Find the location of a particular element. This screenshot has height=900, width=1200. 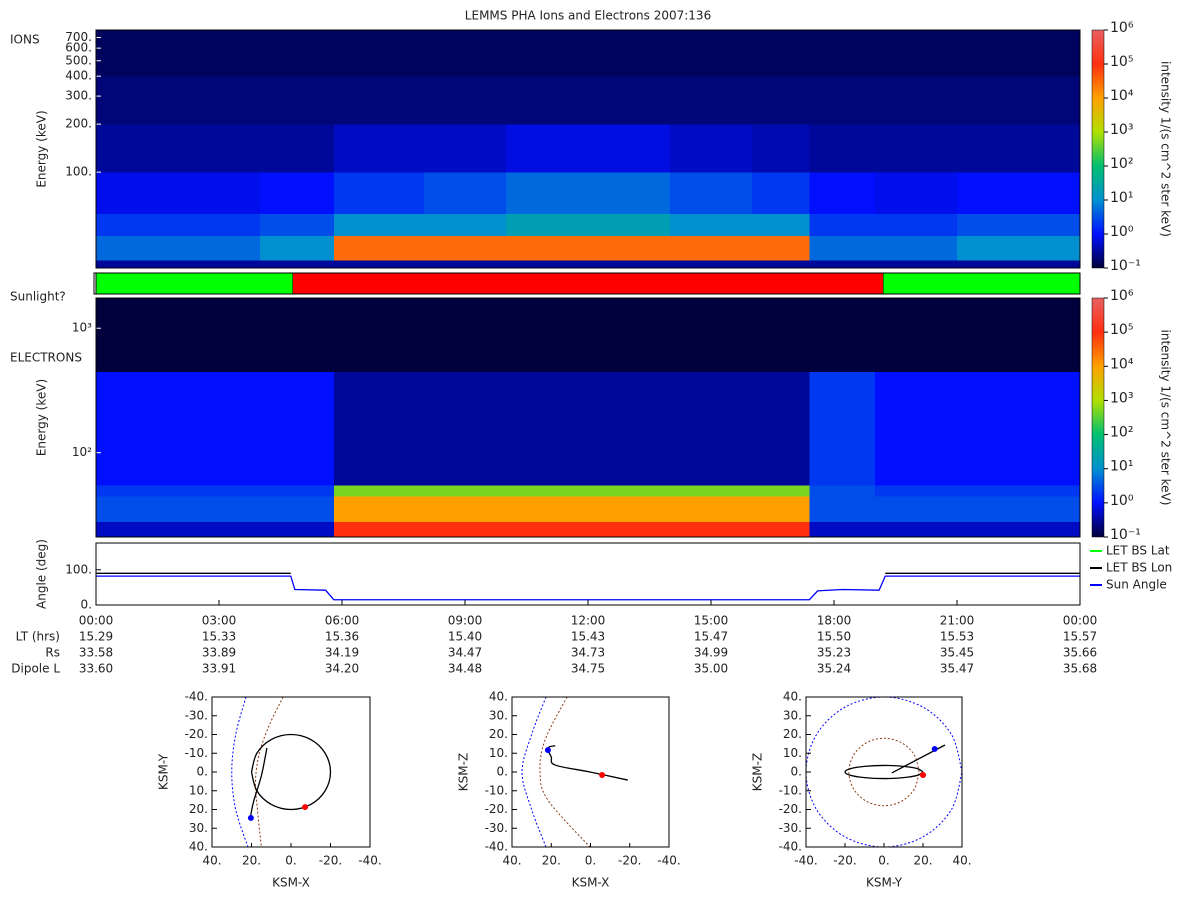

y-tick-label: -30. is located at coordinates (496, 828).